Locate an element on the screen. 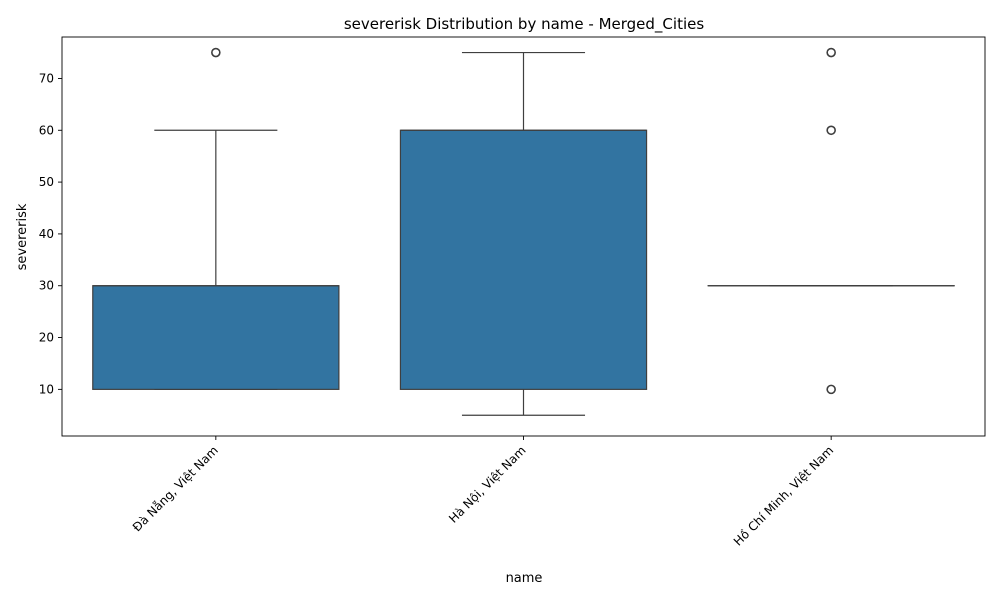 This screenshot has width=1000, height=600. y-tick-label: 40 is located at coordinates (46, 234).